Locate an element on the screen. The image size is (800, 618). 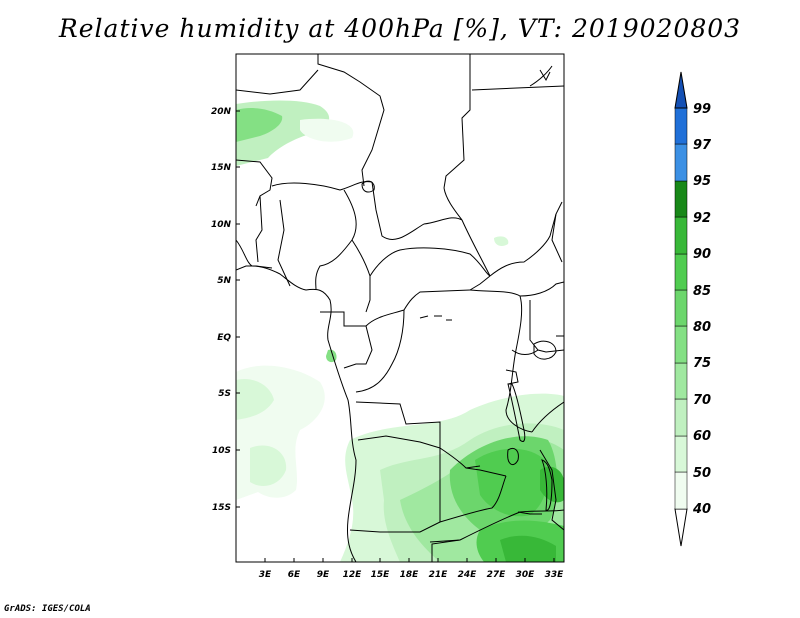
colorbar-label-85: 85 is located at coordinates (702, 291).